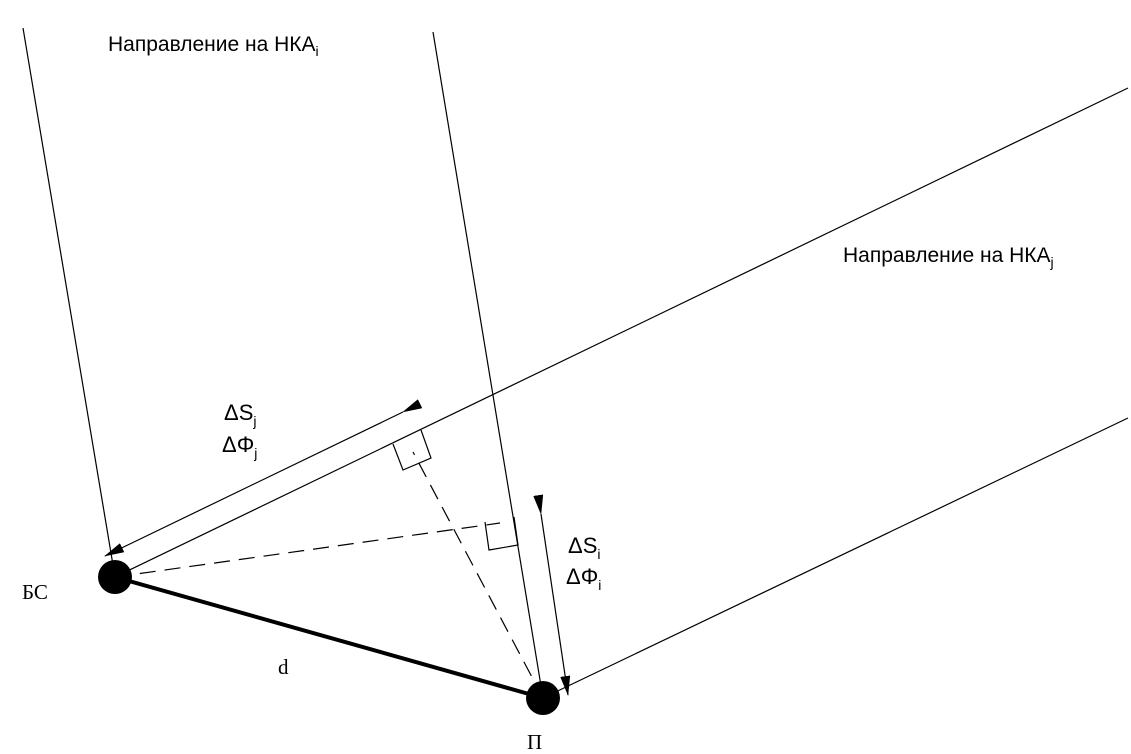  I want to click on direction-line-i-from-rover, so click(488, 365).